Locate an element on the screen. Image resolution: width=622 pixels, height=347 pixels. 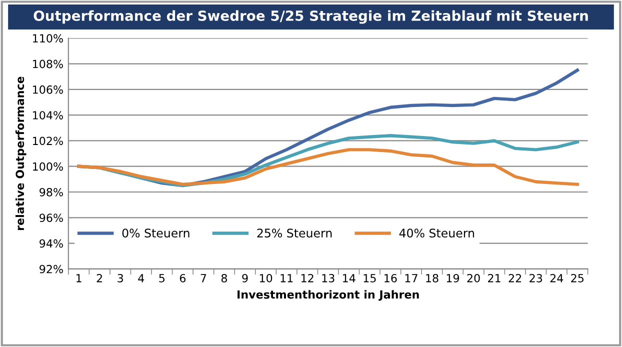
x-tick-label: 1 is located at coordinates (79, 278).